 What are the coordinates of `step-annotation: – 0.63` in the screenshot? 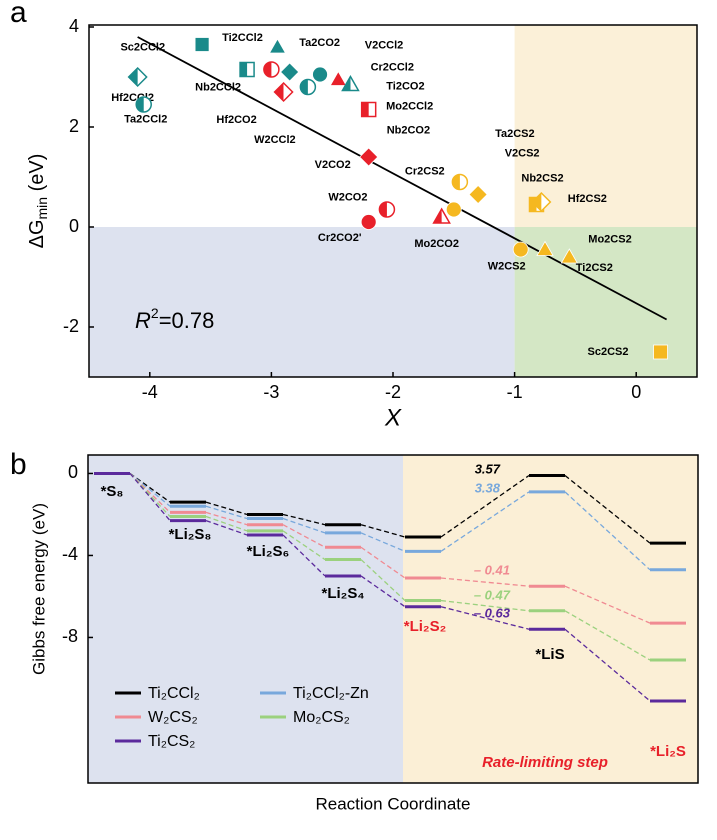 It's located at (492, 612).